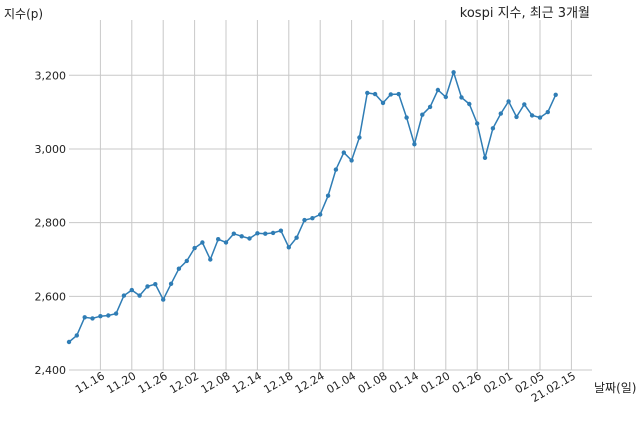 Image resolution: width=640 pixels, height=422 pixels. Describe the element at coordinates (51, 370) in the screenshot. I see `y-tick-label: 2,400` at that location.